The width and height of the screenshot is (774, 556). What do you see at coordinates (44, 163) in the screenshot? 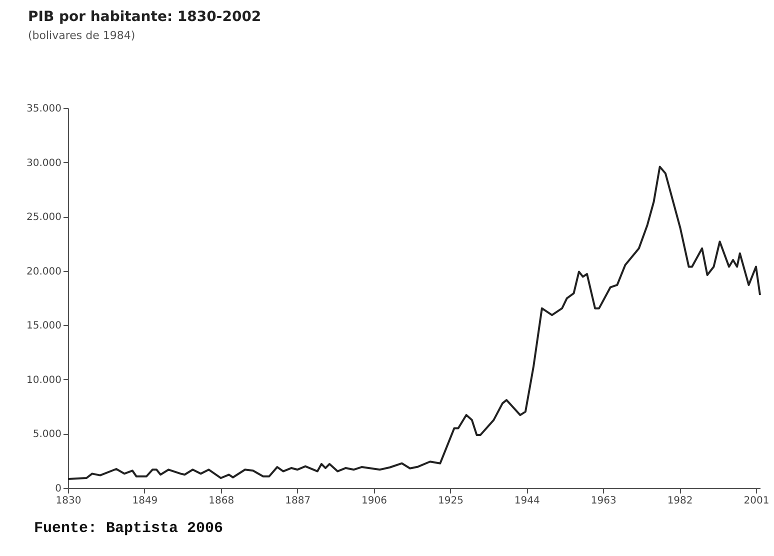
I see `y-tick-label: 30.000` at bounding box center [44, 163].